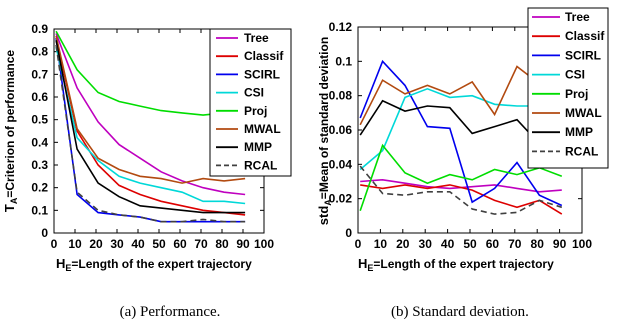  Describe the element at coordinates (461, 177) in the screenshot. I see `series-line-proj` at that location.